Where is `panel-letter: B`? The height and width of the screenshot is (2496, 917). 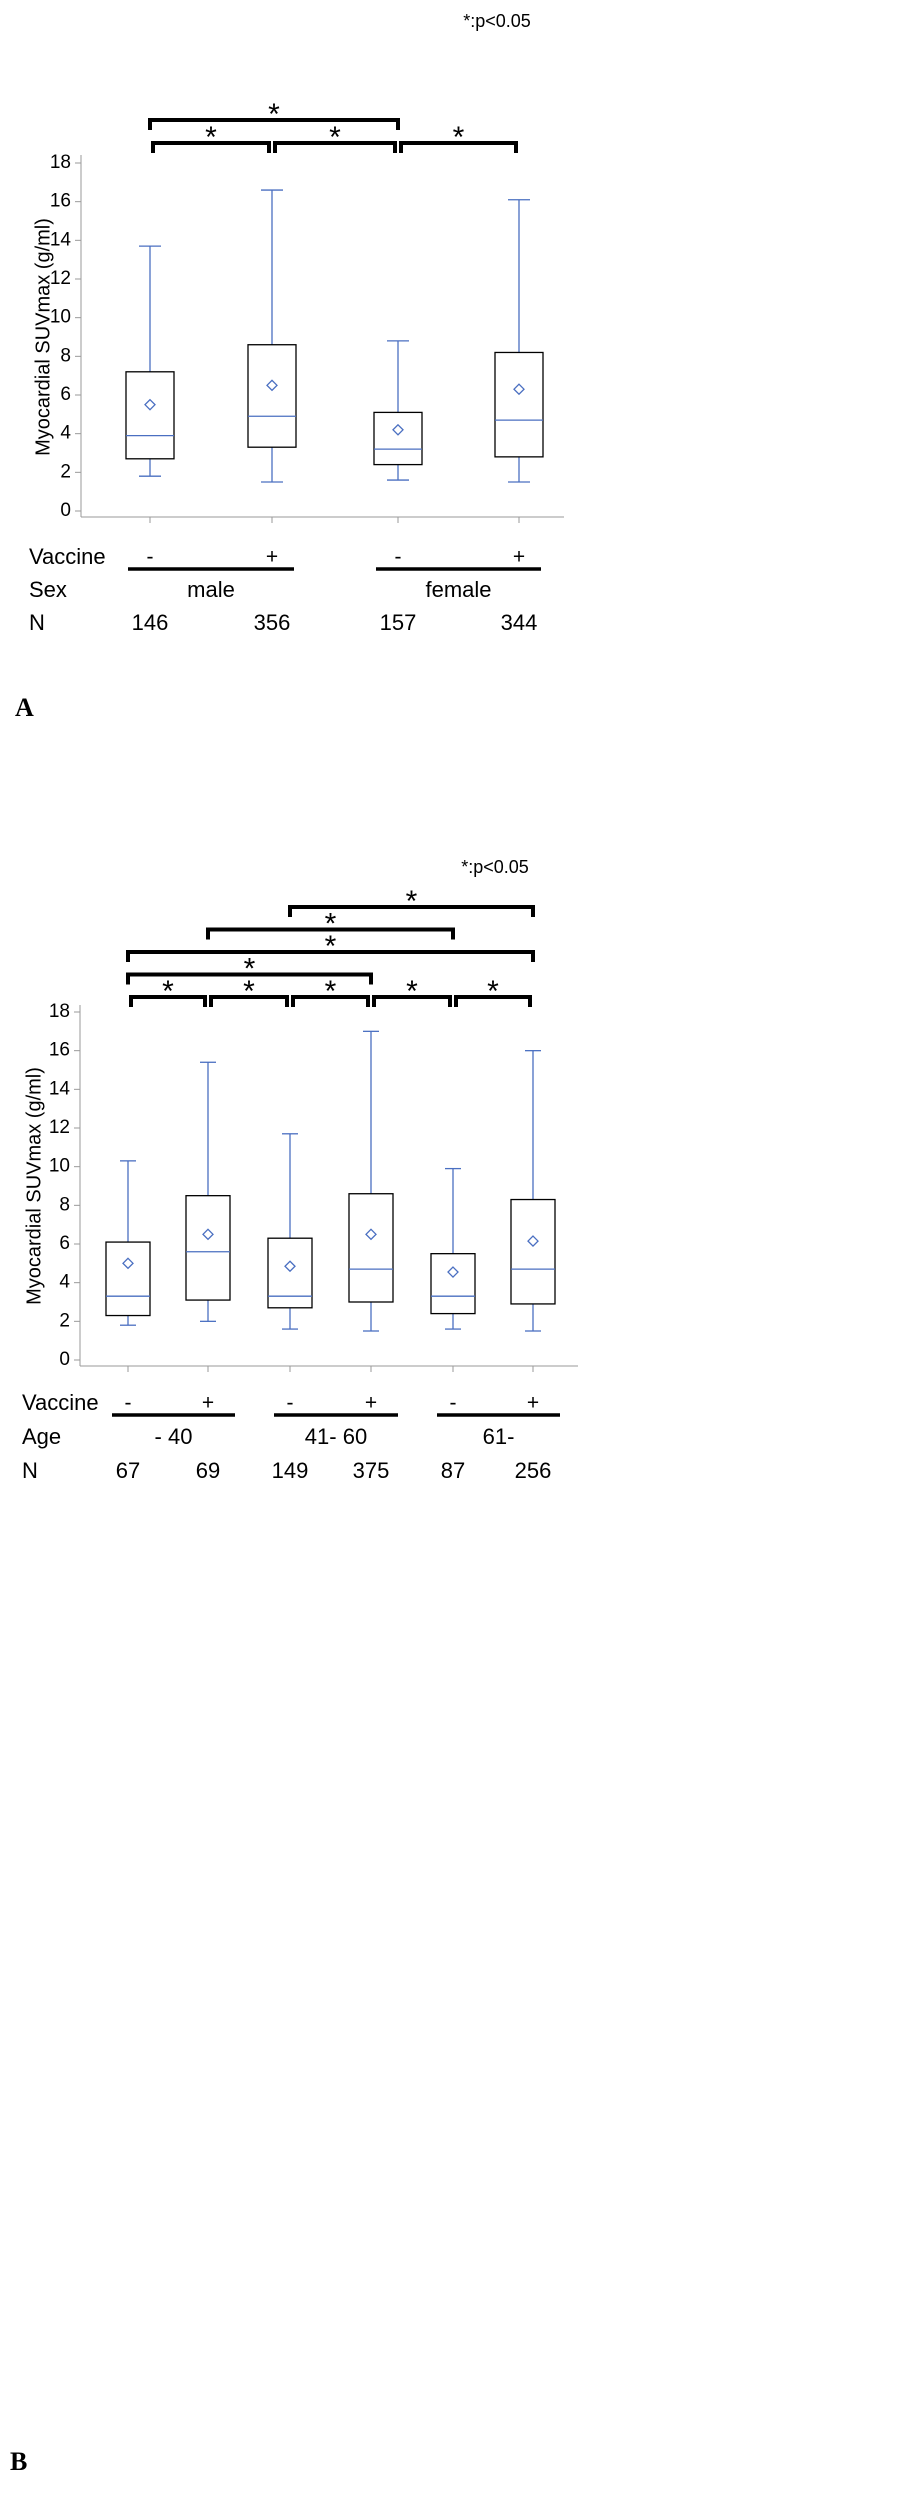
panel-letter: B is located at coordinates (18, 2461).